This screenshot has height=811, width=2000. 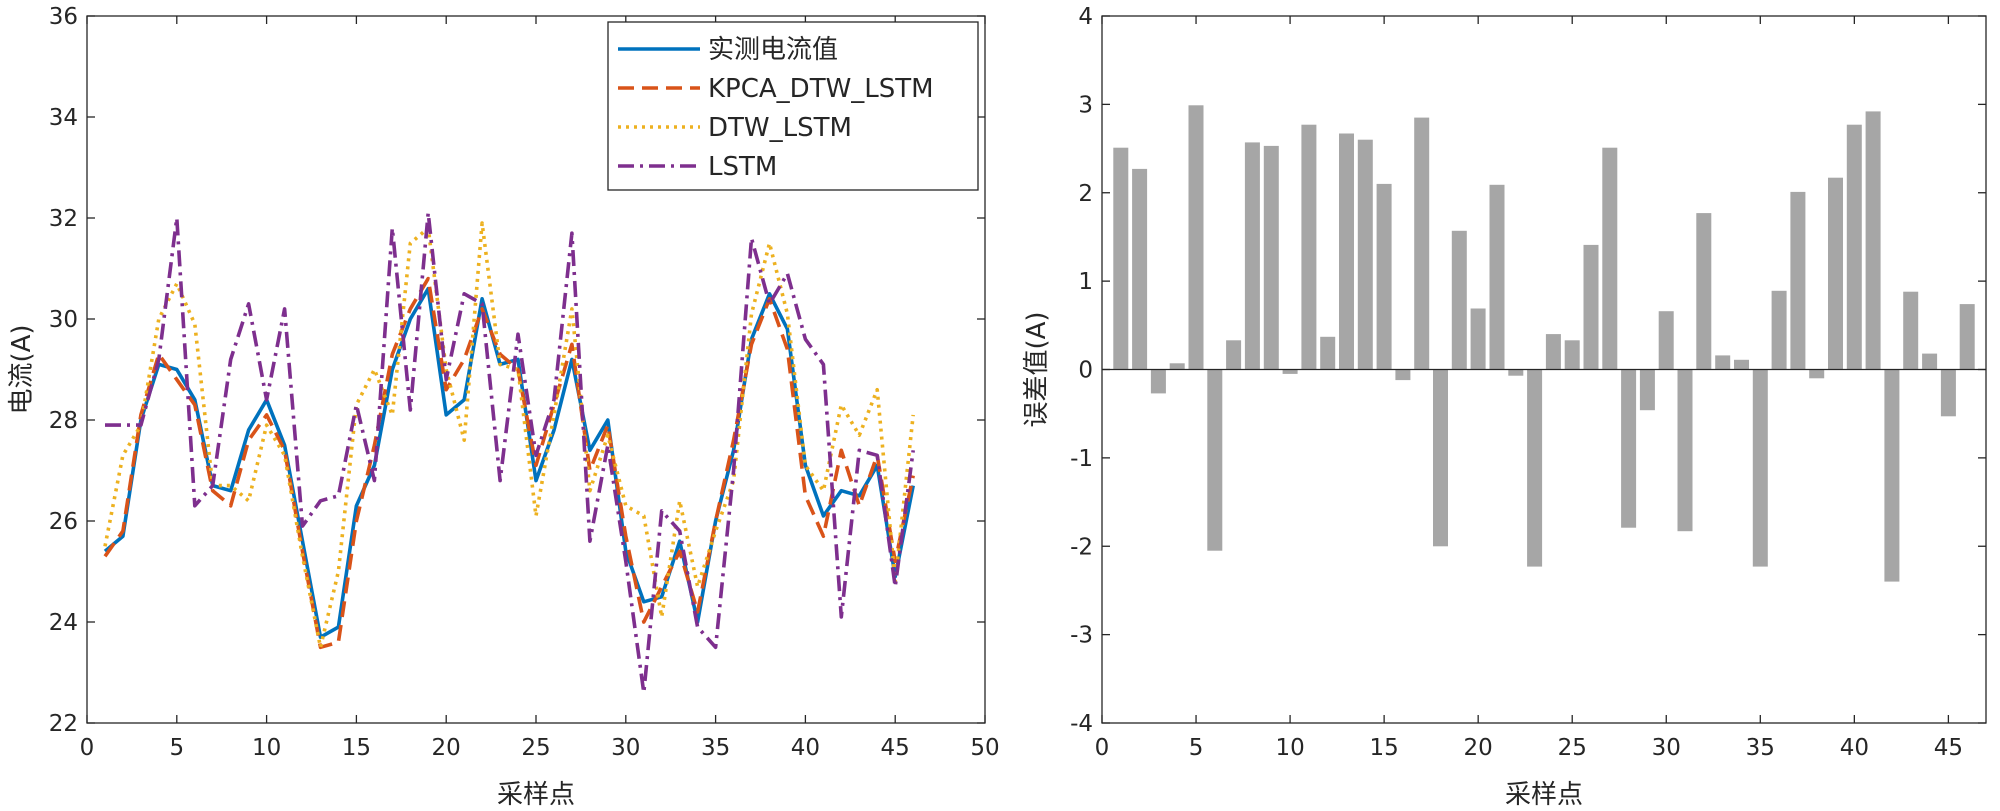 What do you see at coordinates (773, 50) in the screenshot?
I see `legend-label-measured: 实测电流值` at bounding box center [773, 50].